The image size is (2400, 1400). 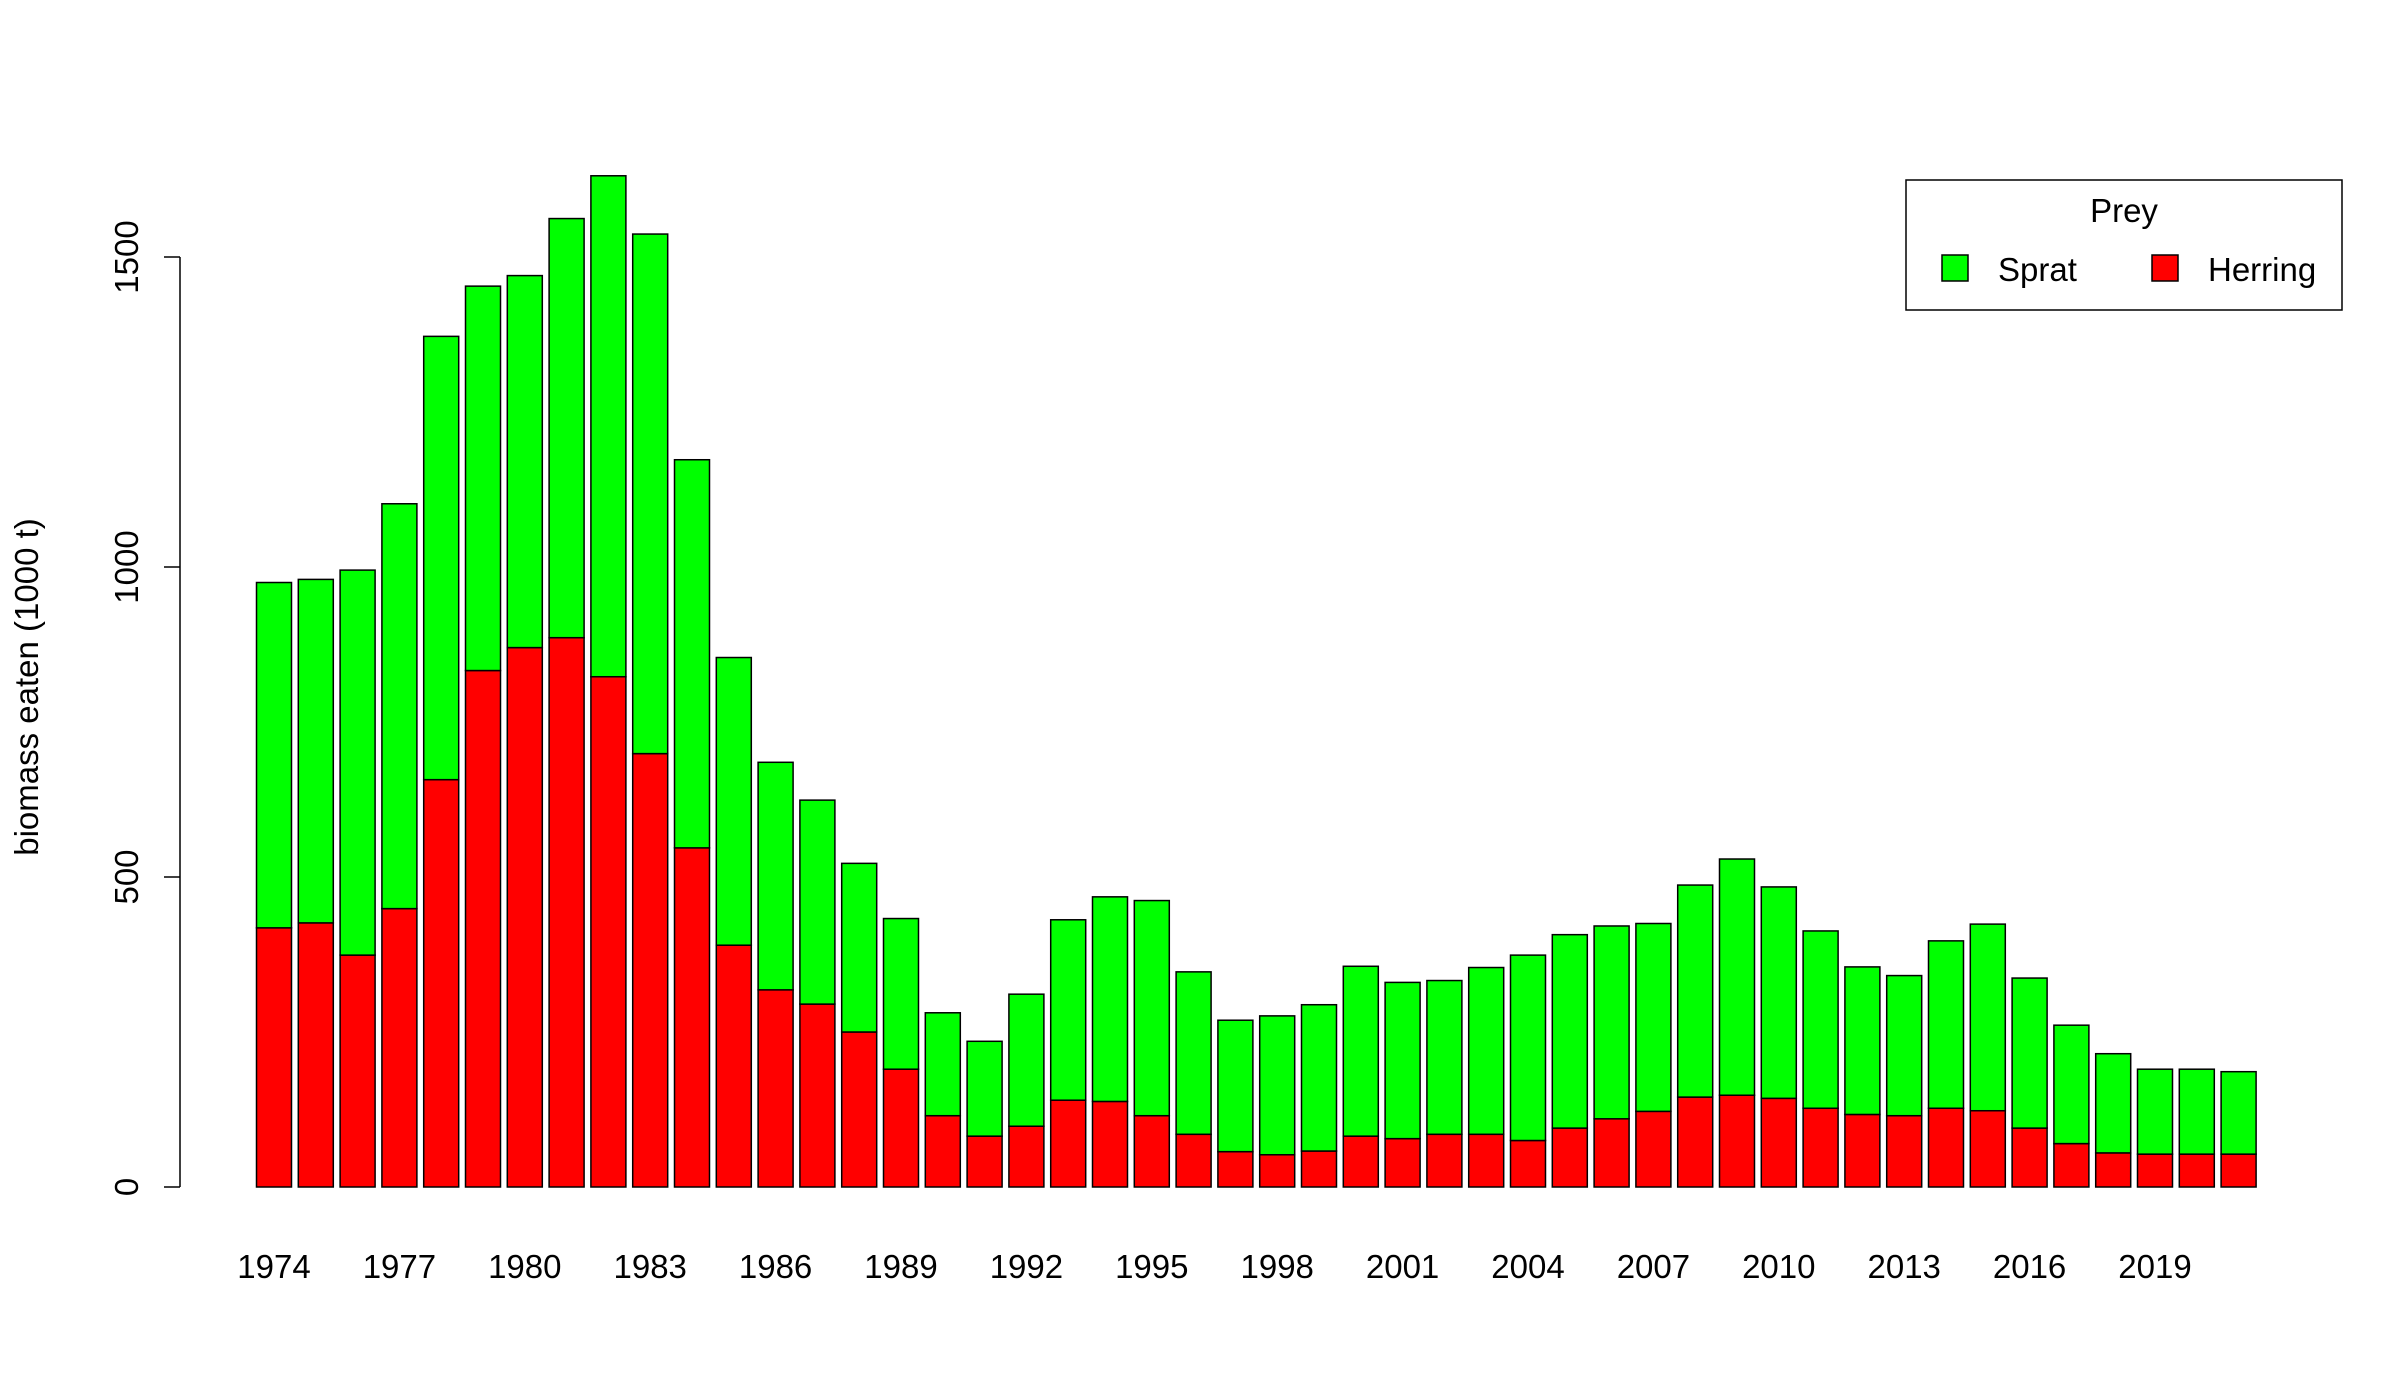 What do you see at coordinates (1779, 1142) in the screenshot?
I see `bar-herring-2010` at bounding box center [1779, 1142].